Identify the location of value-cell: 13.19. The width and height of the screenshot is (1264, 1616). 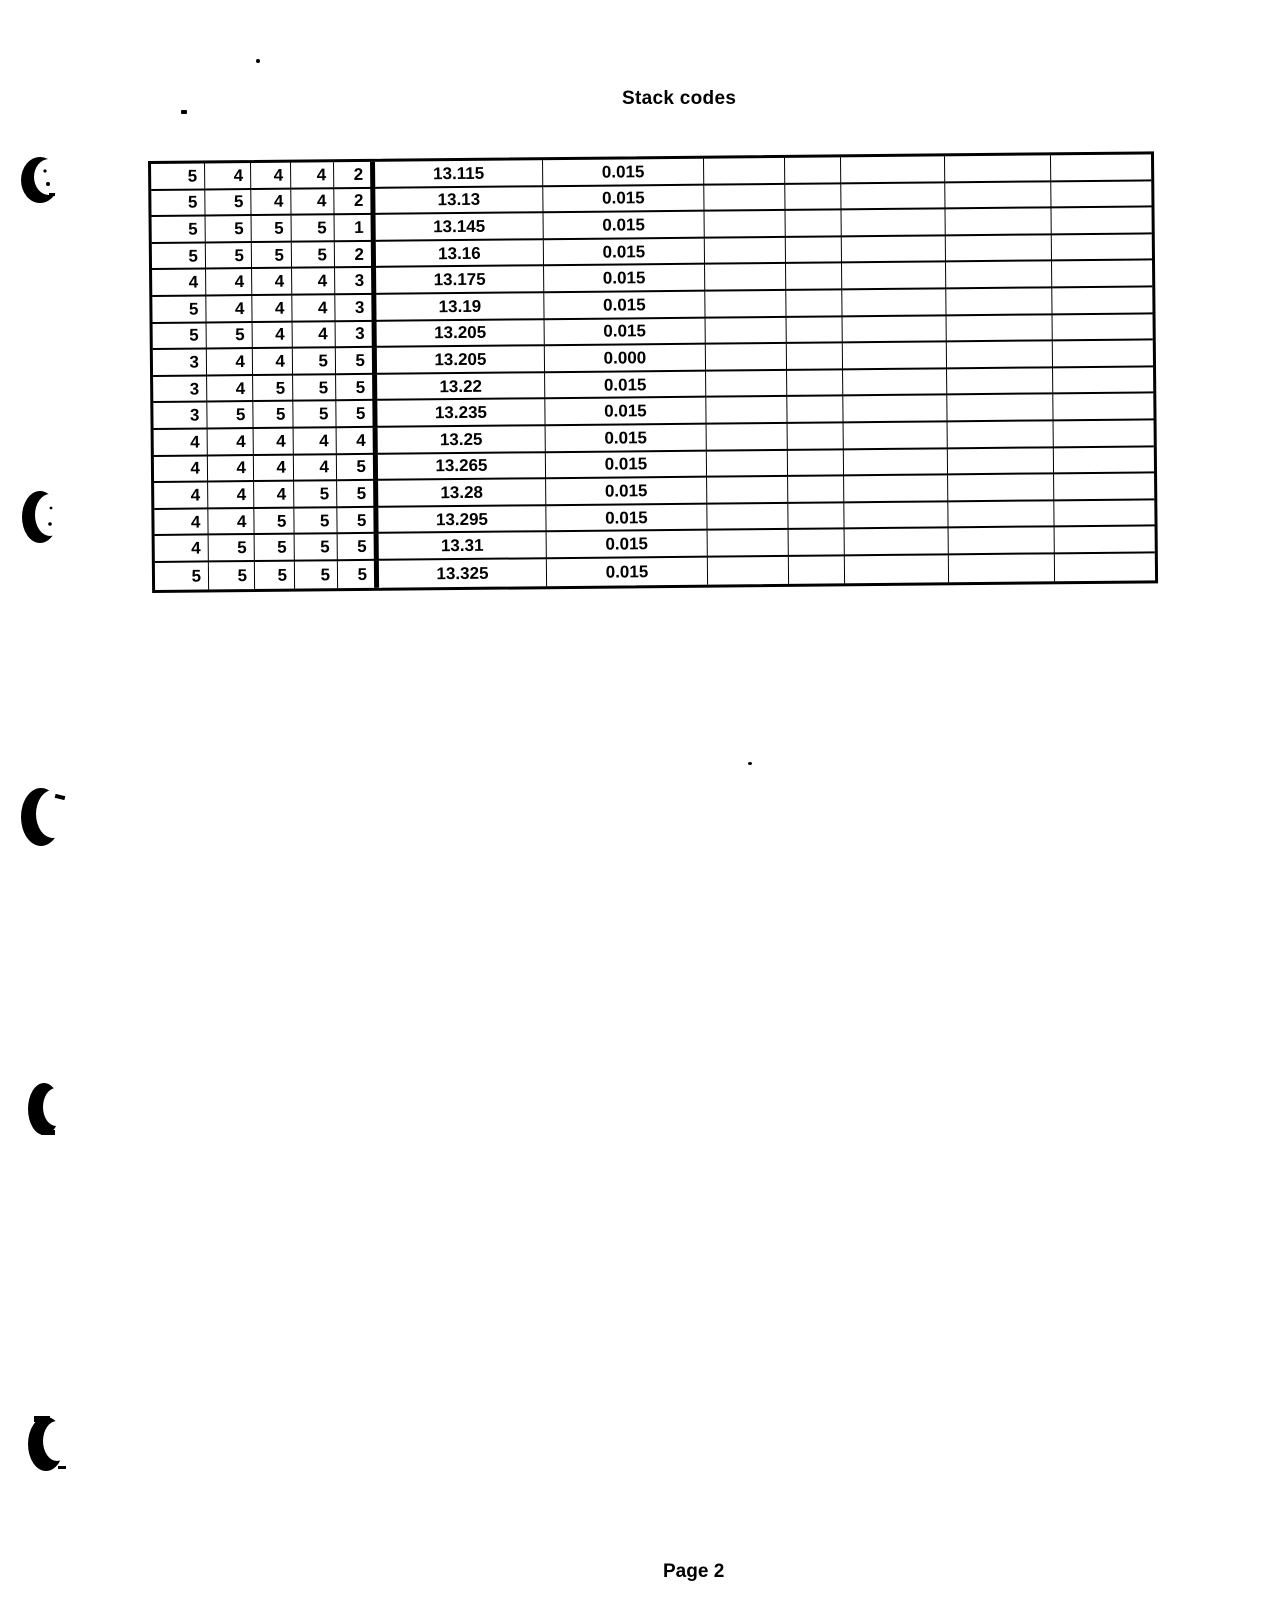
(460, 307).